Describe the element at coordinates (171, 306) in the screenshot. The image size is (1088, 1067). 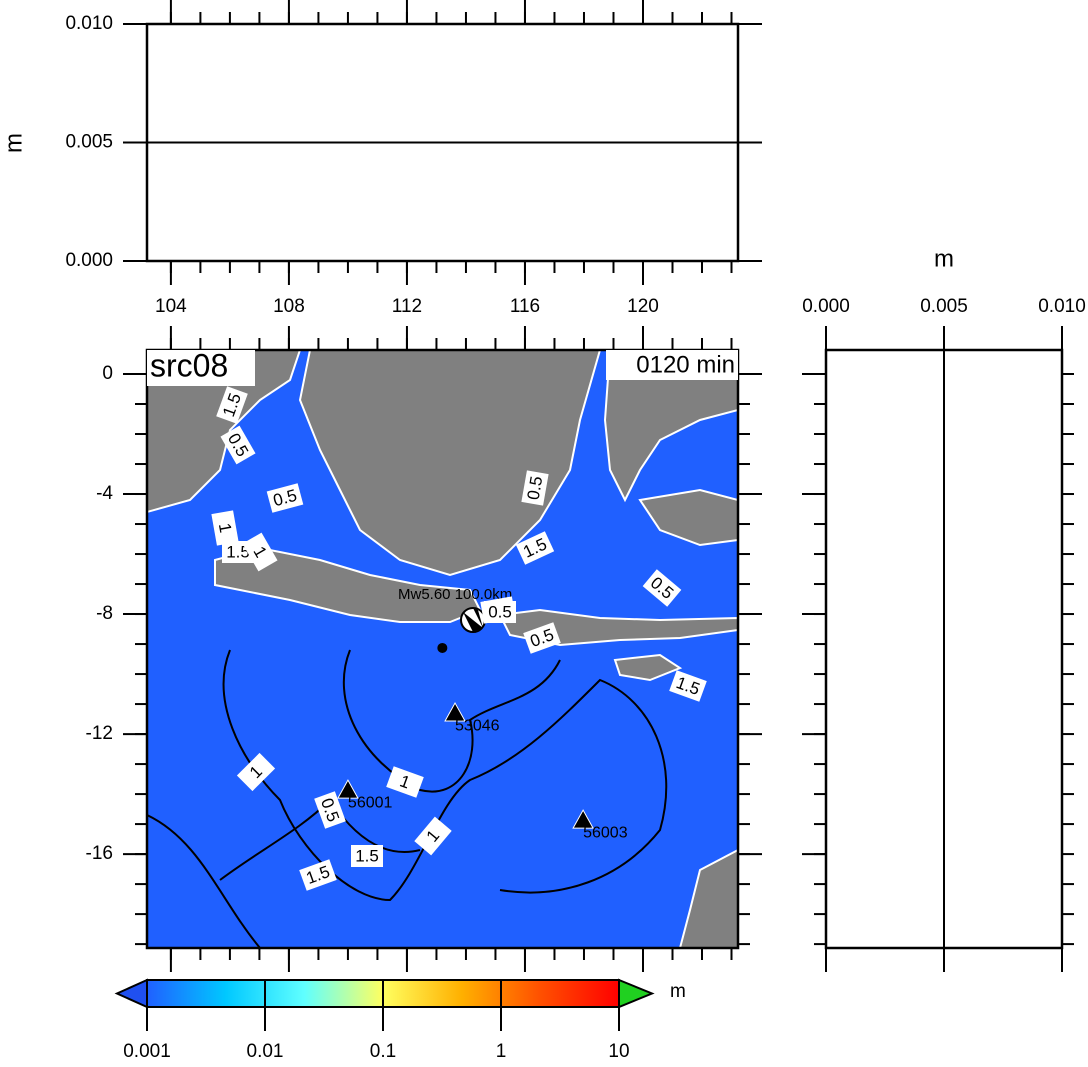
I see `x-tick-label: 104` at that location.